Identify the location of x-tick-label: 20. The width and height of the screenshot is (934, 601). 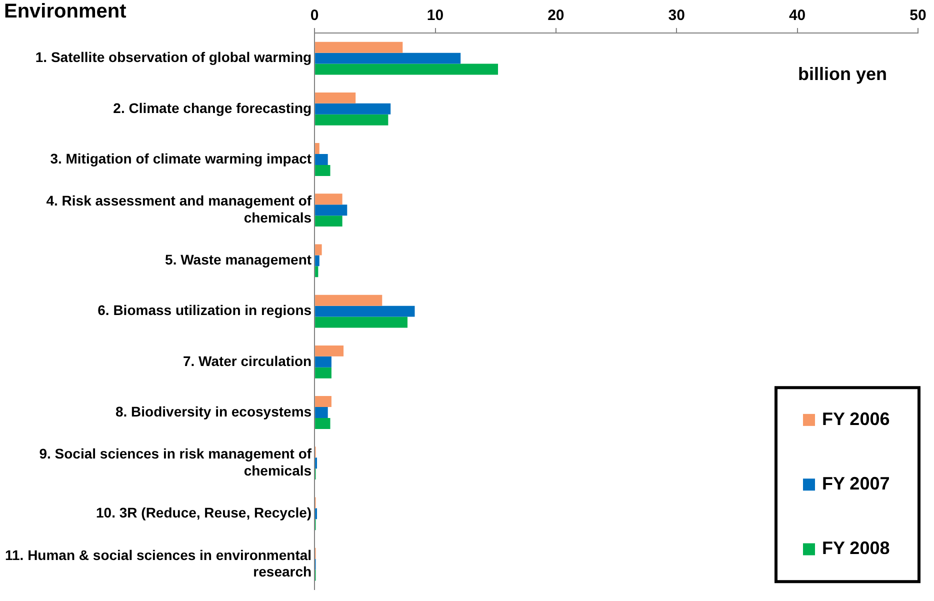
(556, 15).